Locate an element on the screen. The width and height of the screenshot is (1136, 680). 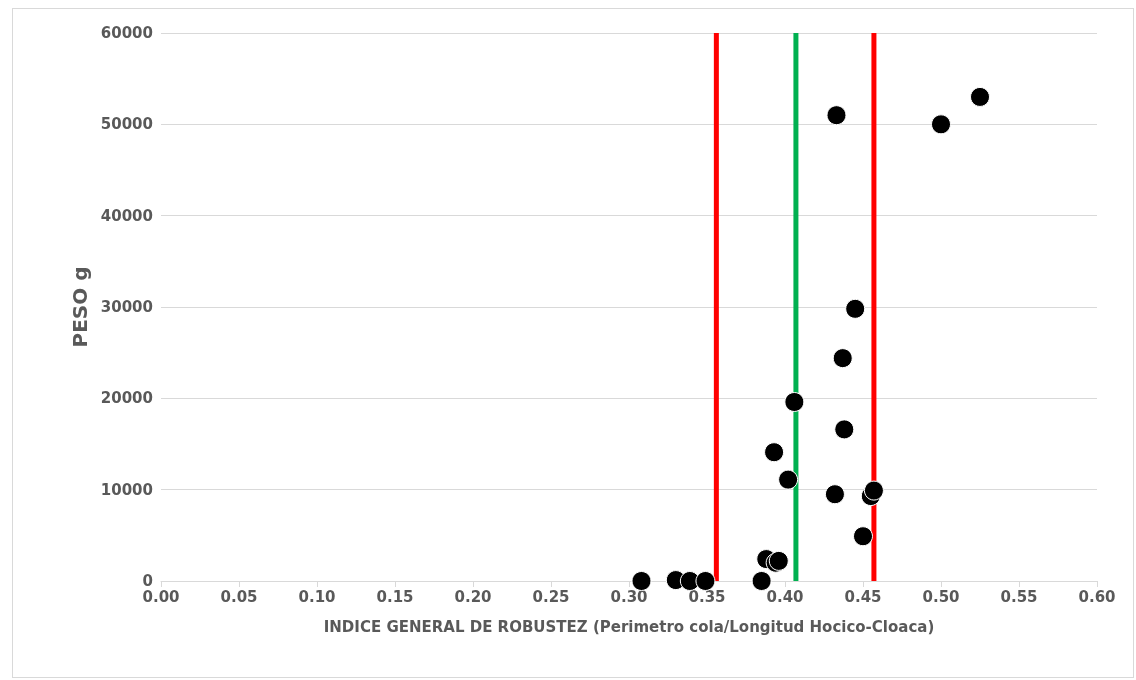
x-axis-title: INDICE GENERAL DE ROBUSTEZ (Perimetro cola/Longitud Hocico-Cloaca) is located at coordinates (629, 626).